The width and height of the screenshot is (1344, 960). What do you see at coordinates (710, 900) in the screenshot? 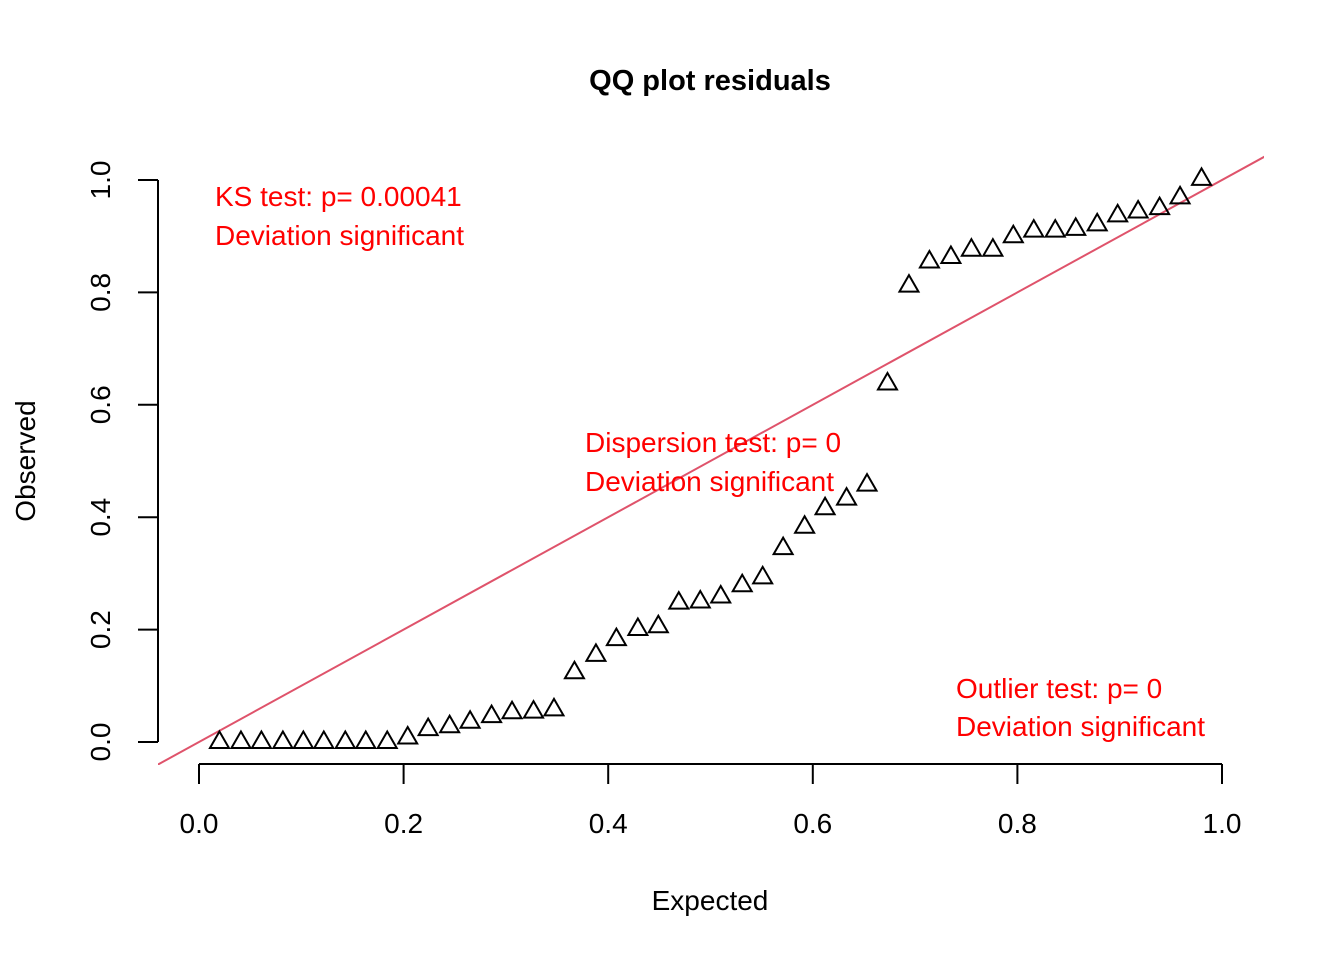
I see `x-axis-label: Expected` at bounding box center [710, 900].